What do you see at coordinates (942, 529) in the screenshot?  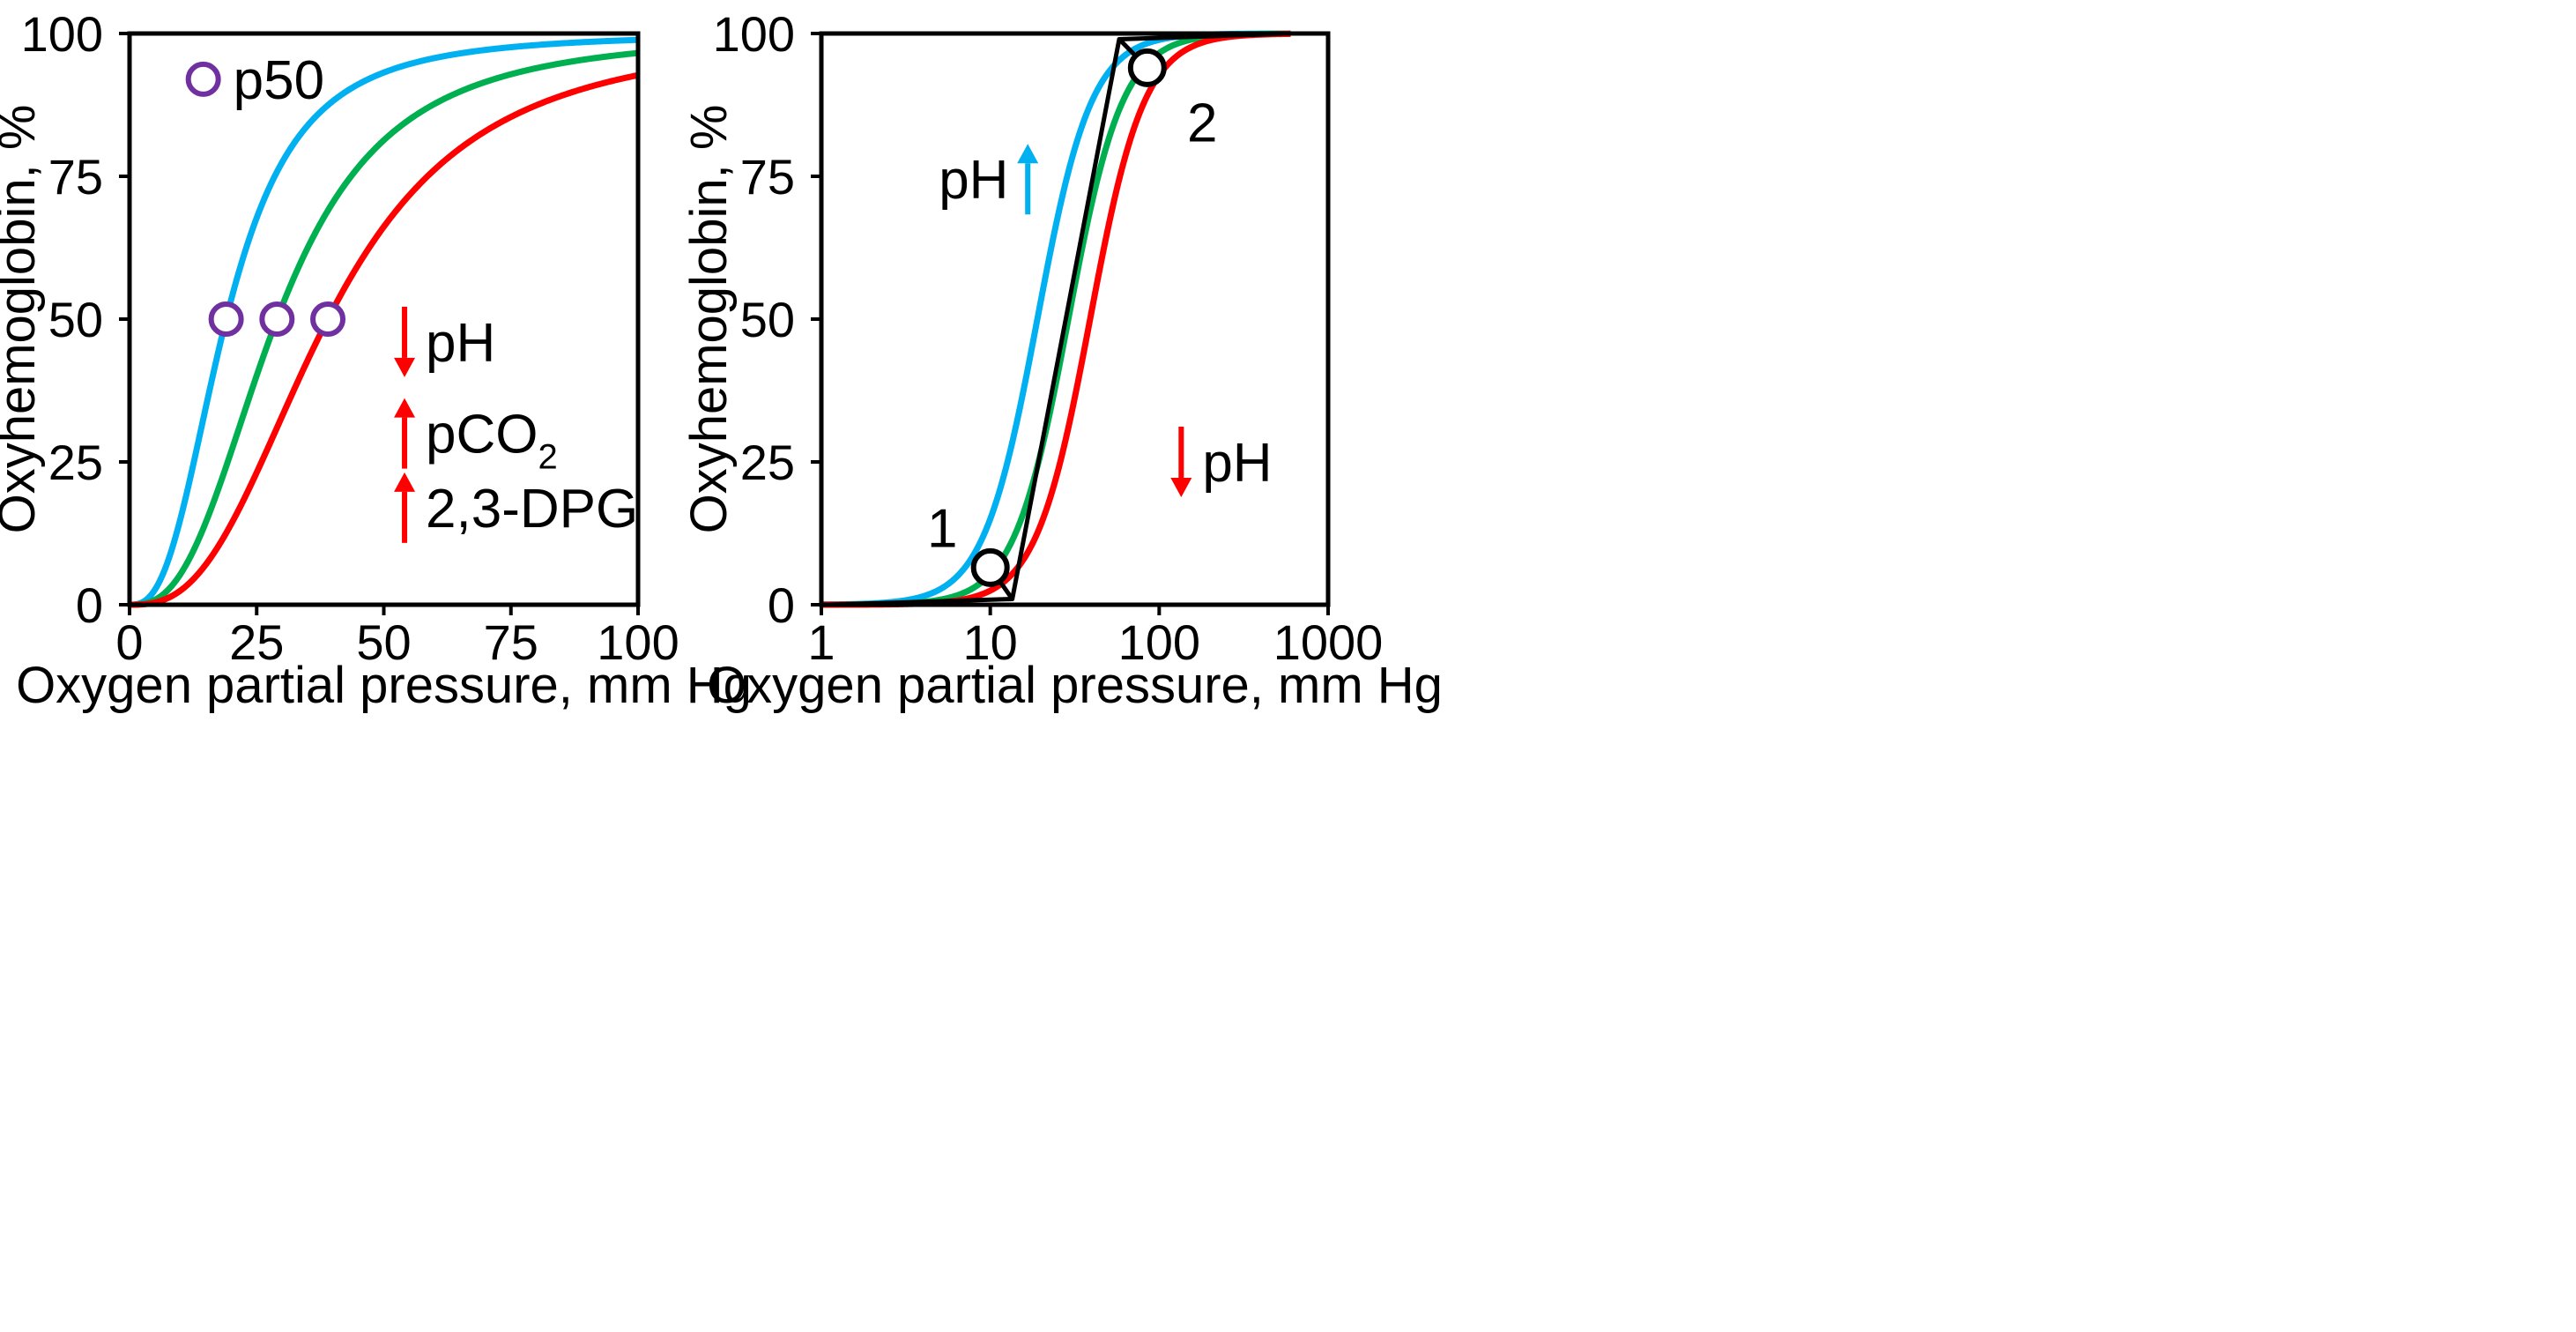 I see `label-1: 1` at bounding box center [942, 529].